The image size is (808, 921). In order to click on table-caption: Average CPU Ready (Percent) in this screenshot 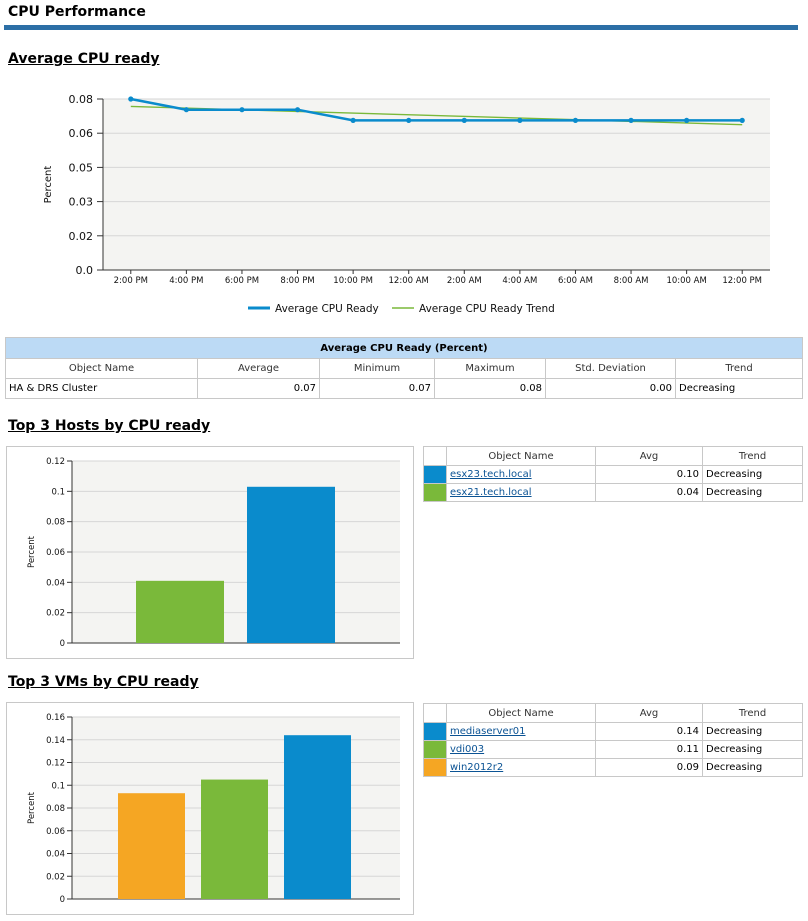, I will do `click(404, 348)`.